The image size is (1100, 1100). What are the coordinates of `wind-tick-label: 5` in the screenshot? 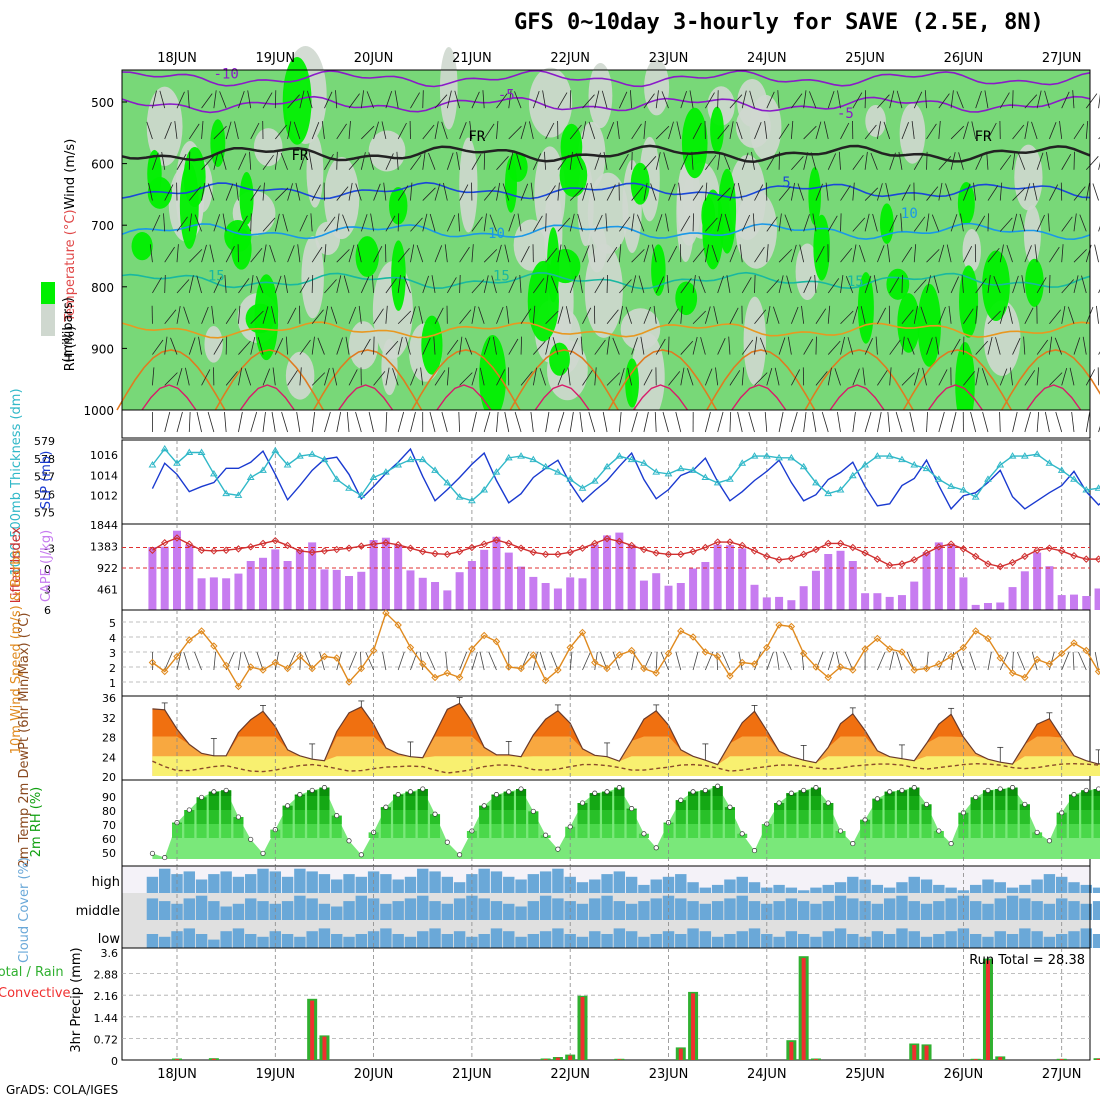 It's located at (112, 623).